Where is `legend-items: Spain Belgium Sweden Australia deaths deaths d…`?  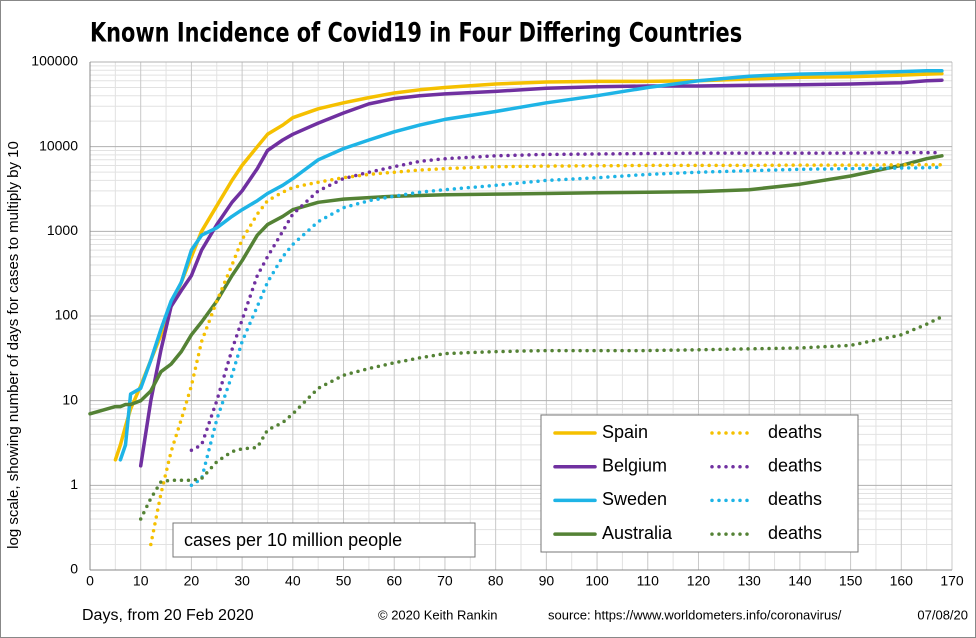
legend-items: Spain Belgium Sweden Australia deaths deaths d… is located at coordinates (687, 482).